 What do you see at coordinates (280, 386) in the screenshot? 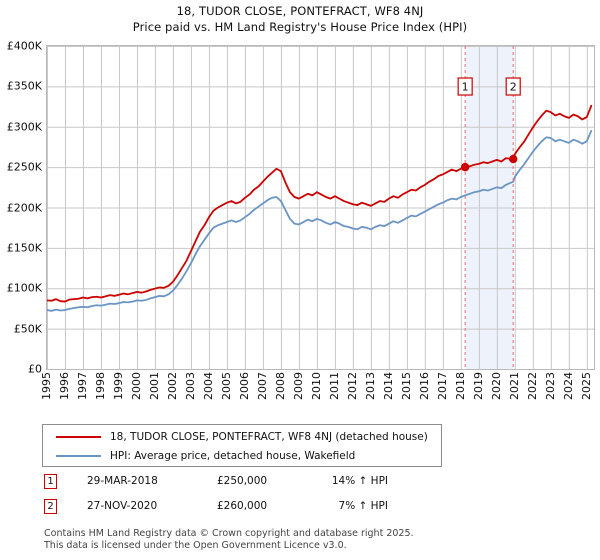
I see `x-axis-tick-label: 2008` at bounding box center [280, 386].